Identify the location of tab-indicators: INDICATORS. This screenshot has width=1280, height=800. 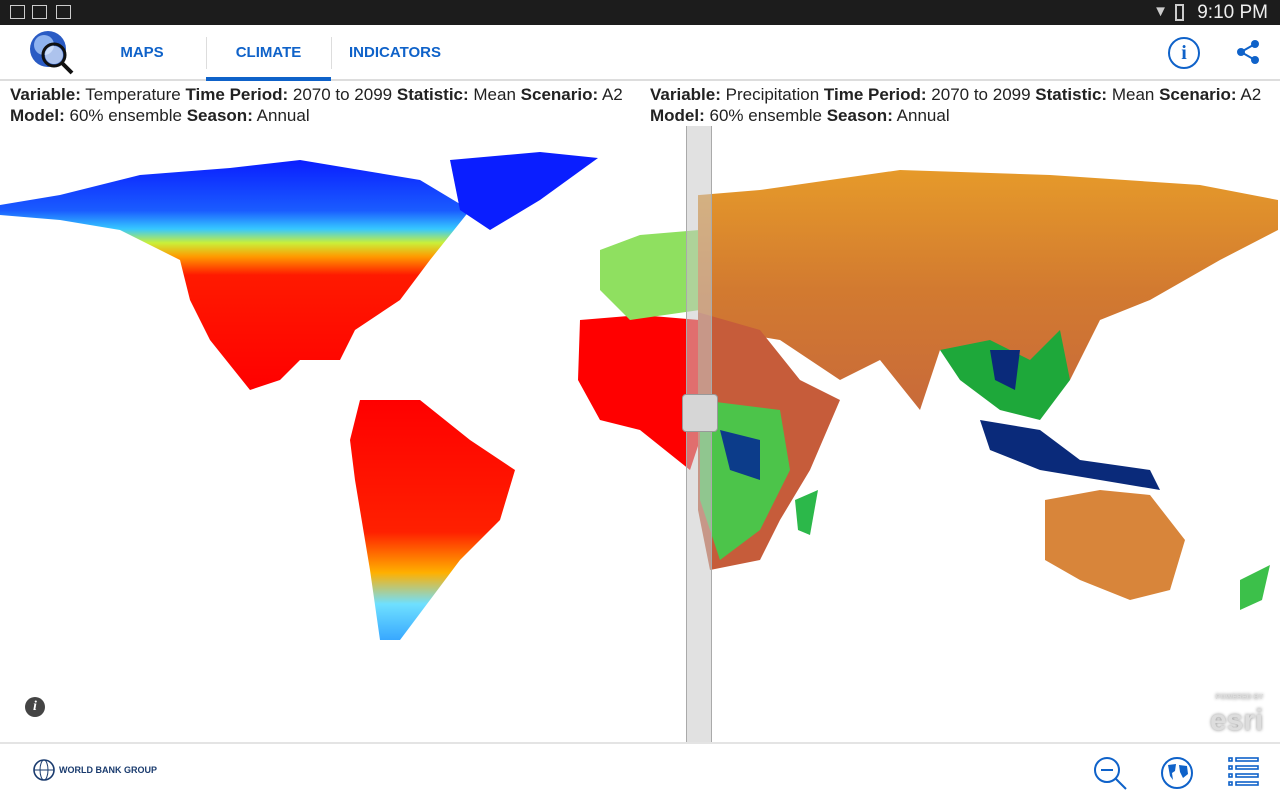
(395, 52).